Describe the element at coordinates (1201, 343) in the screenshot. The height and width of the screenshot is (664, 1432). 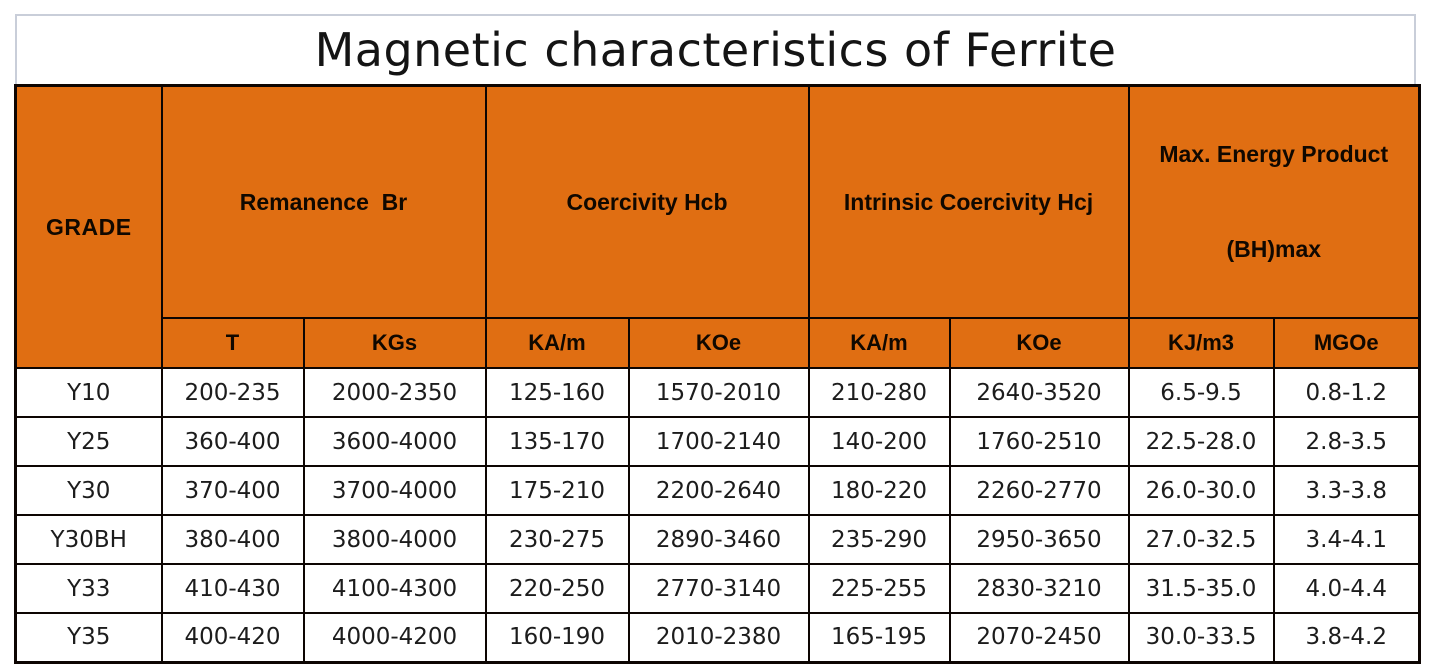
I see `unit-header-bhmax-kjm3: KJ/m3` at that location.